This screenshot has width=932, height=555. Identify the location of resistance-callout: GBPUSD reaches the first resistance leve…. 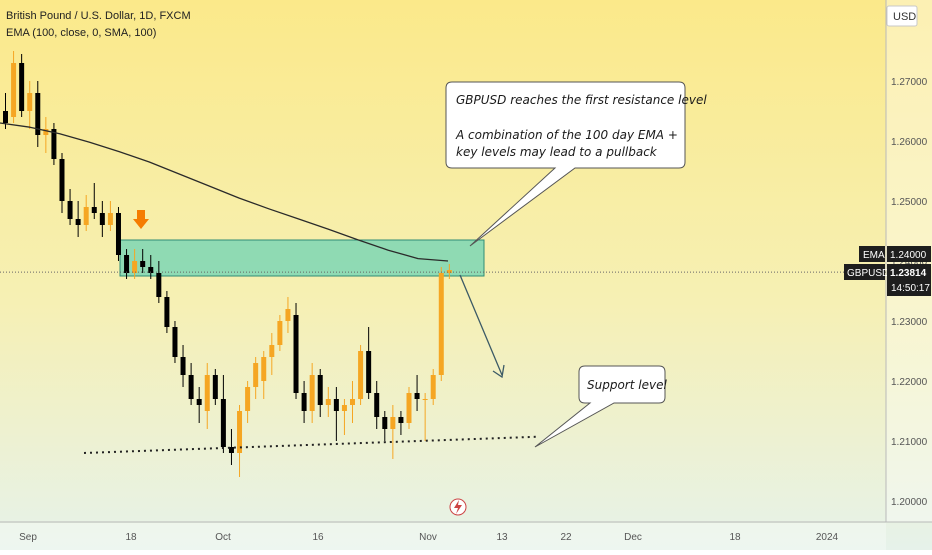
(576, 164).